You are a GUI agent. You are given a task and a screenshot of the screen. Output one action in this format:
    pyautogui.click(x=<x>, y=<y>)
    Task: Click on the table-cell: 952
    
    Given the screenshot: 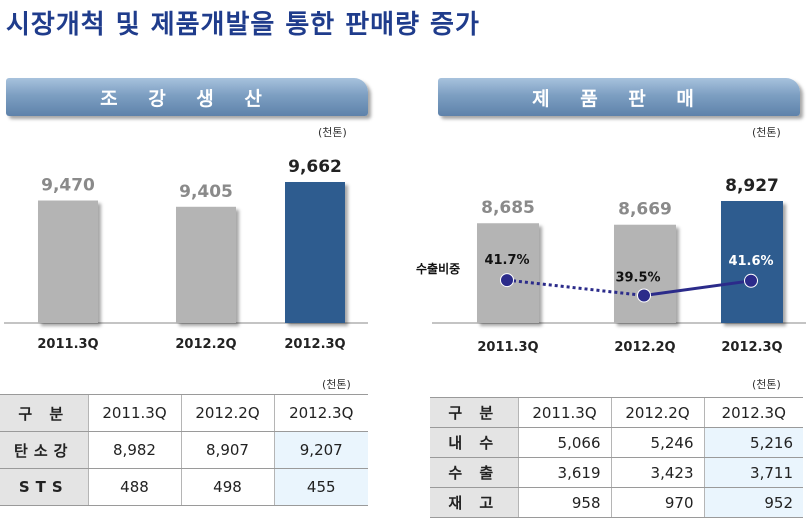 What is the action you would take?
    pyautogui.click(x=753, y=502)
    